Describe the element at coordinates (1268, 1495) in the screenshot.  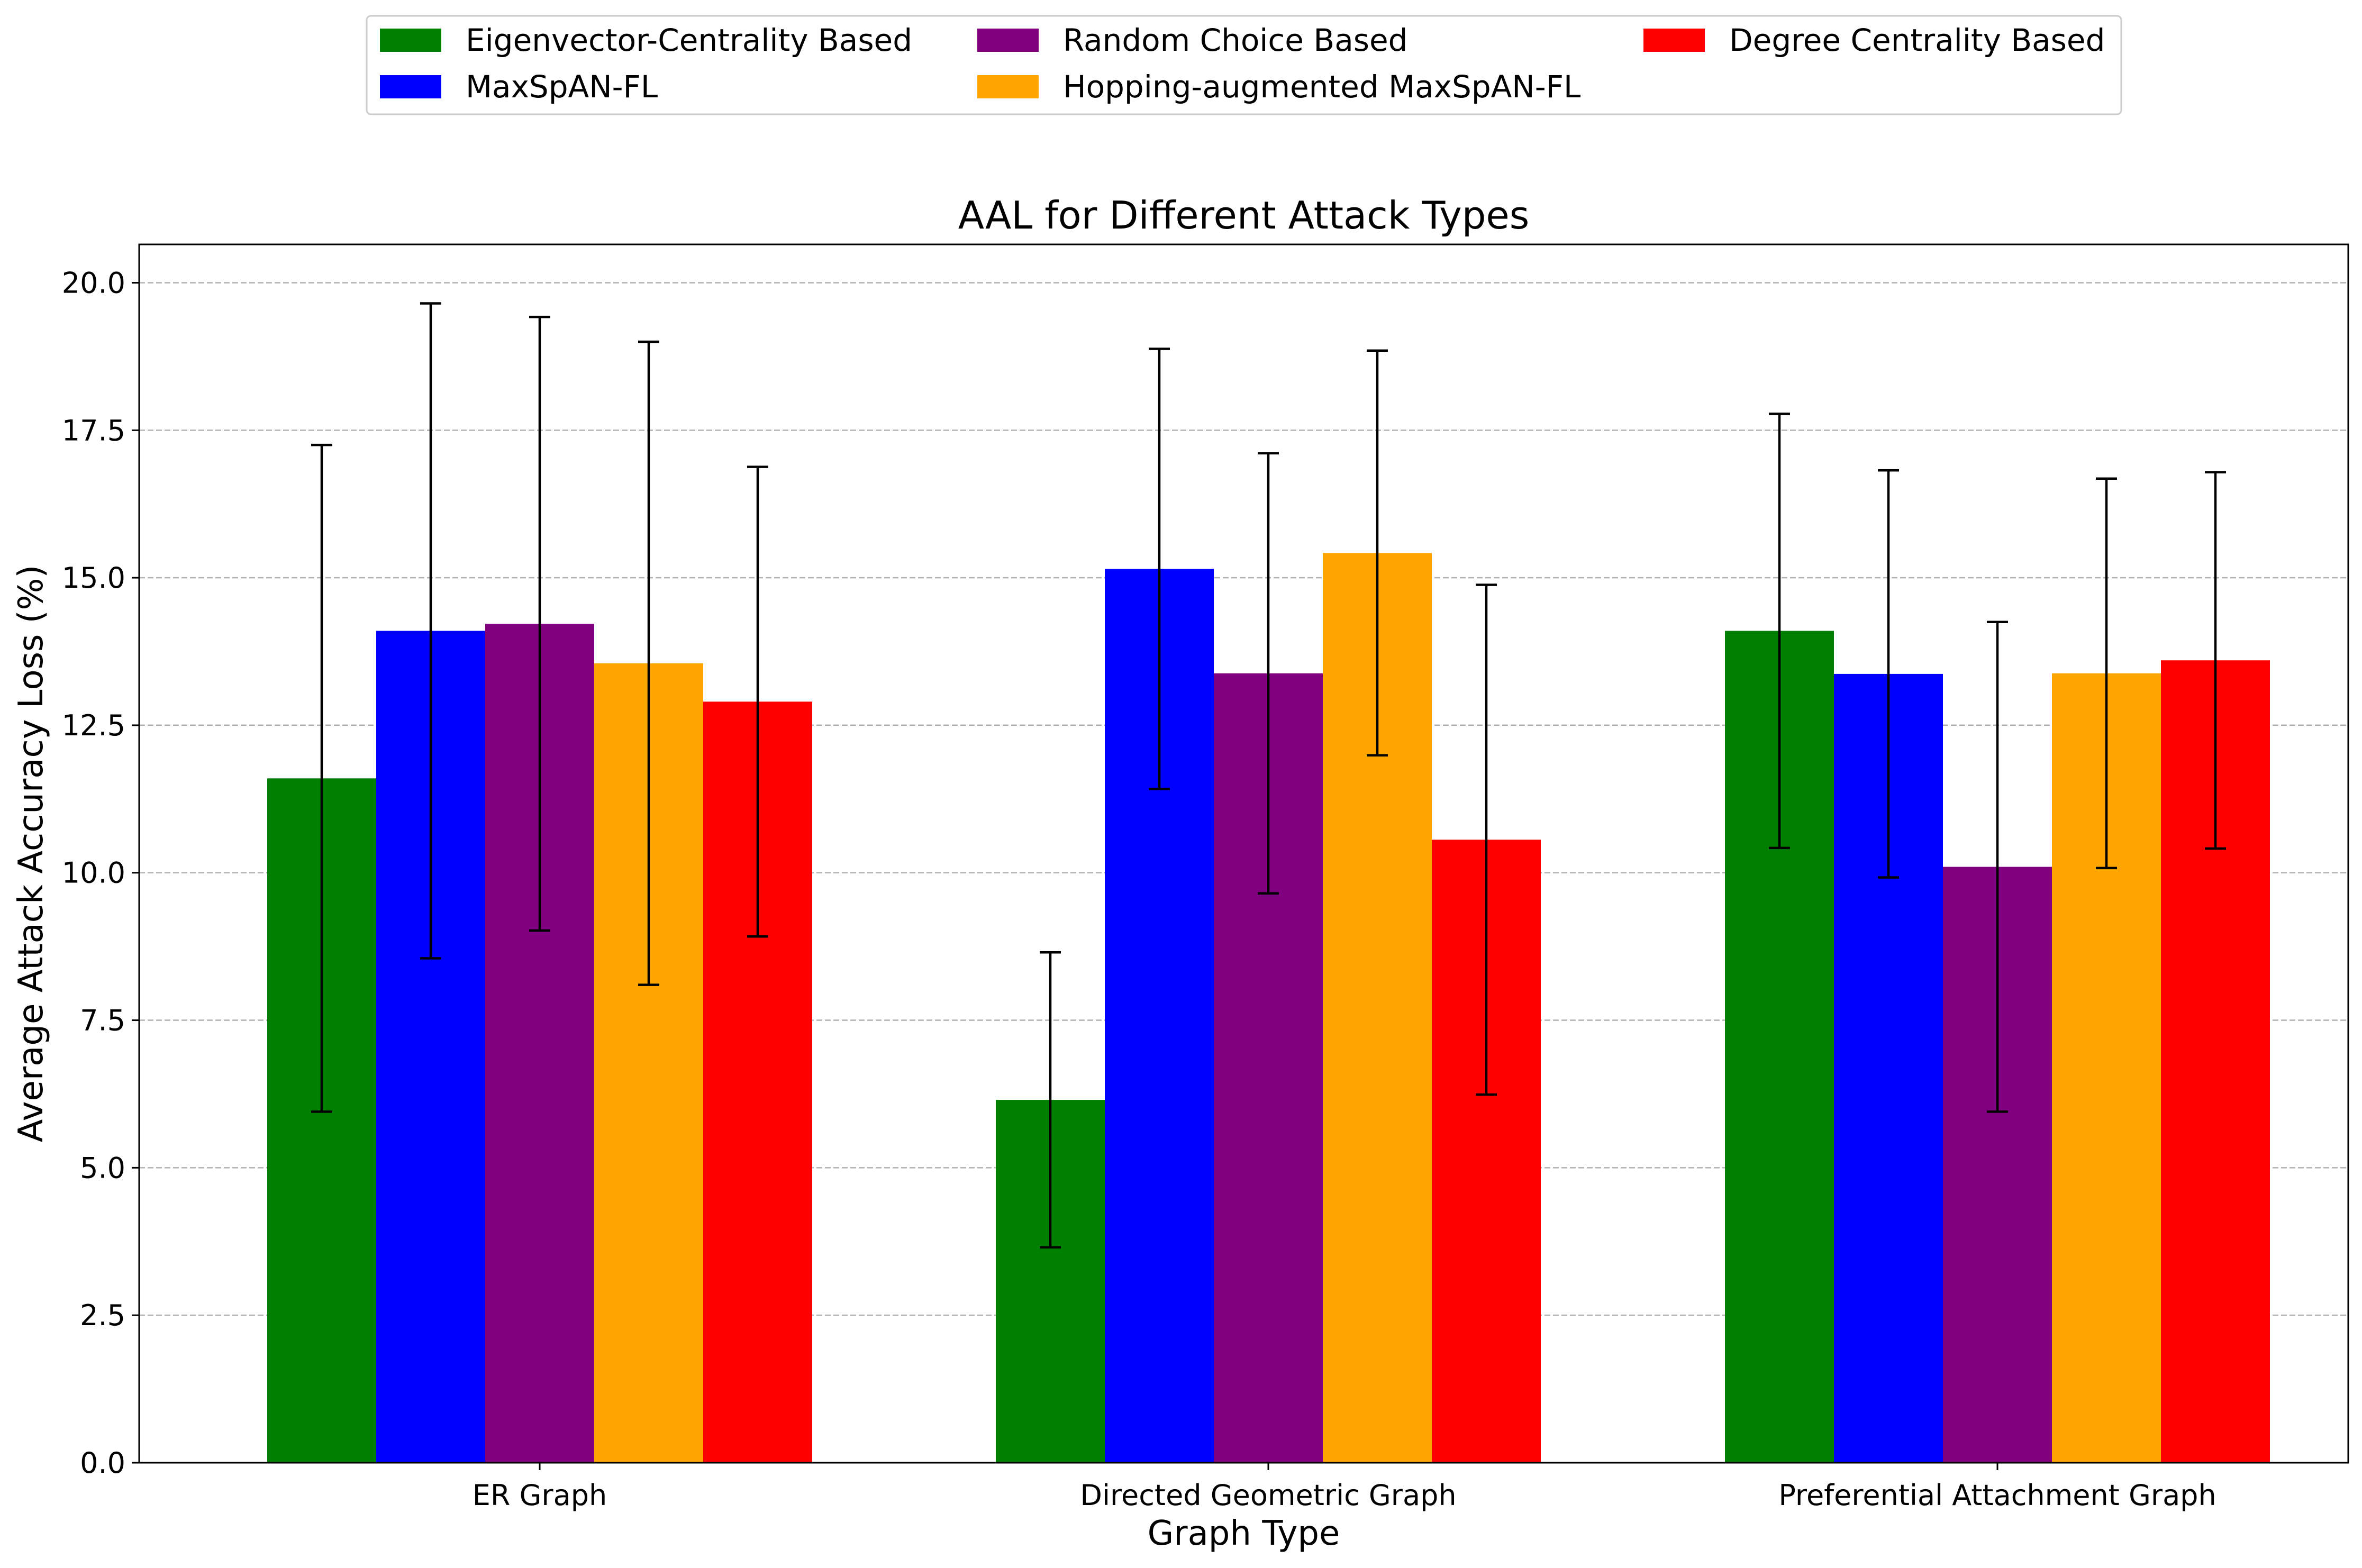
I see `x-tick-label: Directed Geometric Graph` at that location.